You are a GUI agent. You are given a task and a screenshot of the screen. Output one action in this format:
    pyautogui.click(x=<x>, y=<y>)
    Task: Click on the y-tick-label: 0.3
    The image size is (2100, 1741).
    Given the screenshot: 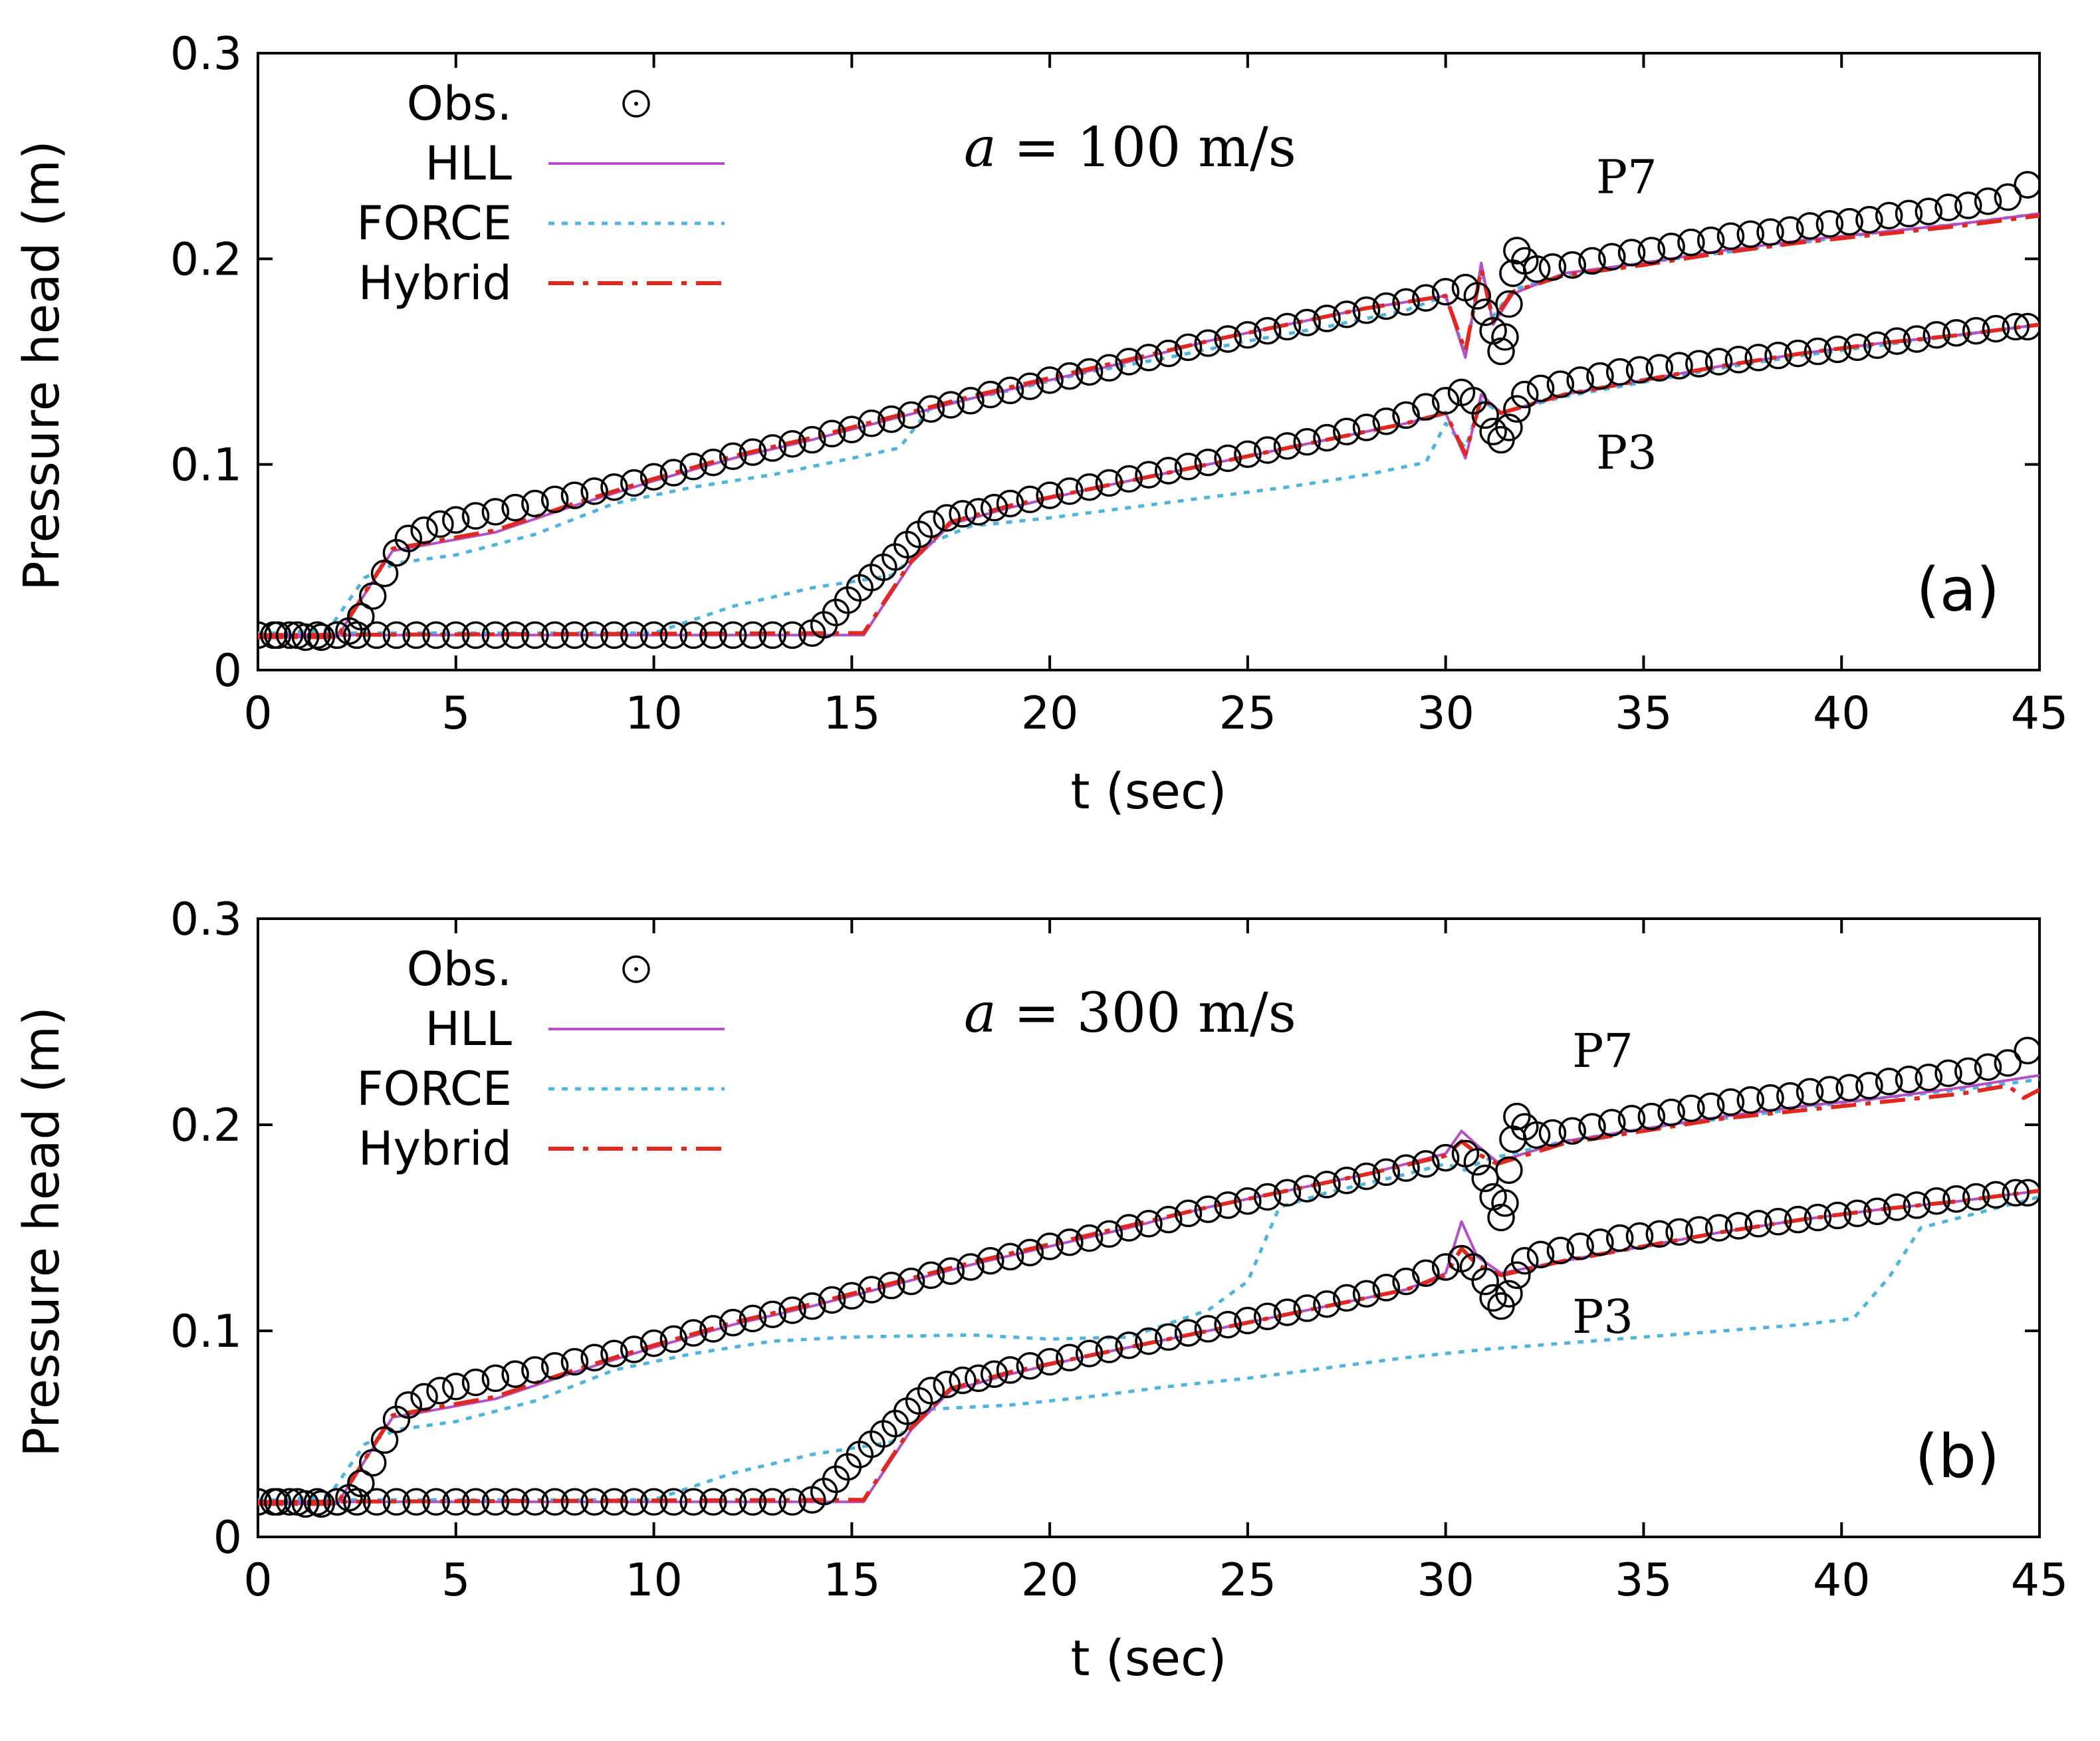 What is the action you would take?
    pyautogui.click(x=206, y=54)
    